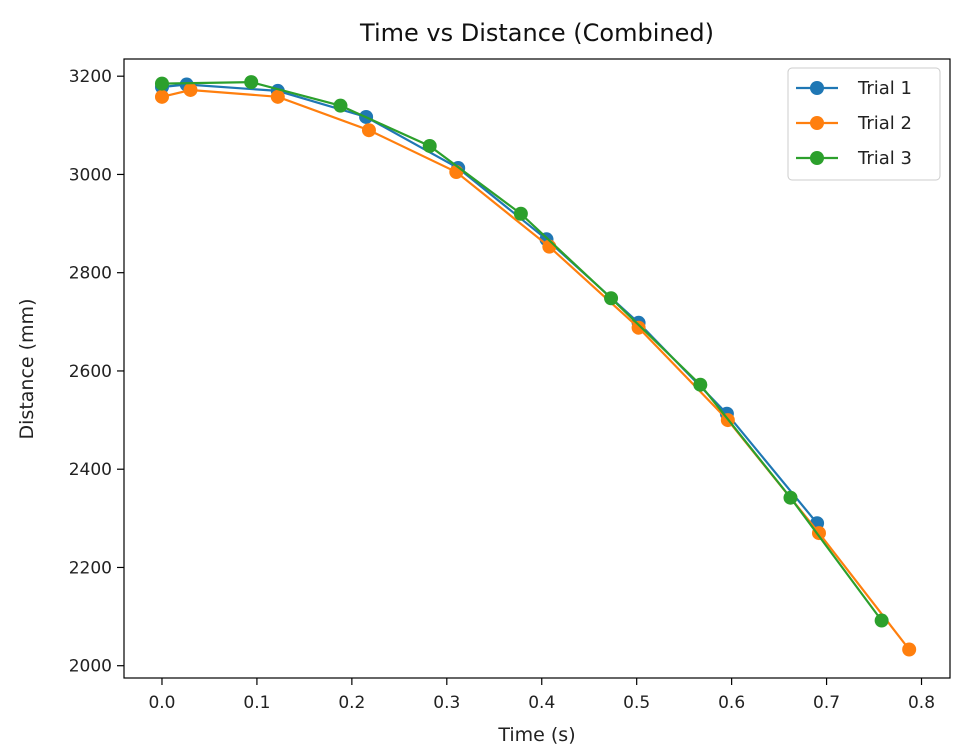 Image resolution: width=976 pixels, height=756 pixels. I want to click on legend-item-trial-2: Trial 2, so click(854, 123).